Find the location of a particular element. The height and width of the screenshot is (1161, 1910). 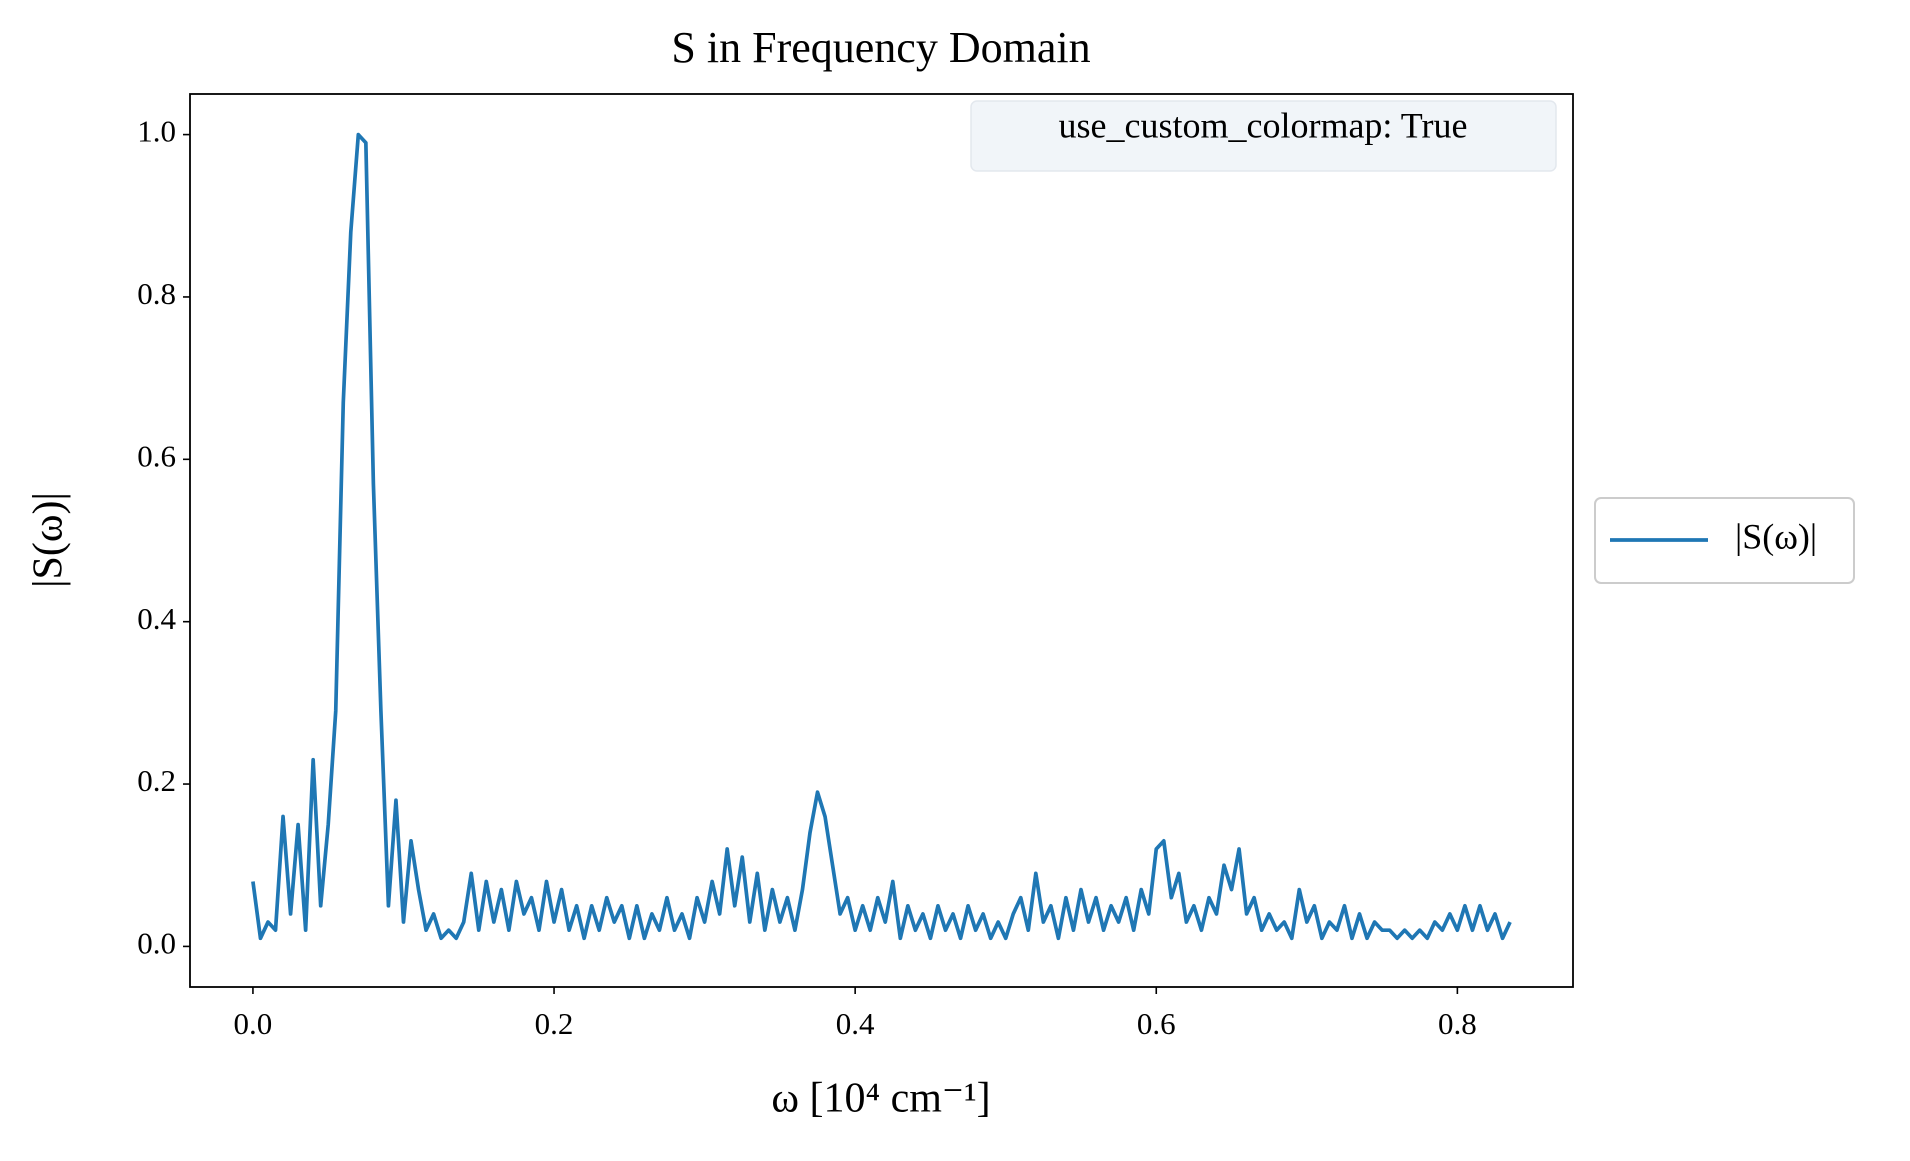

x-tick-label: 0.8 is located at coordinates (1457, 1023).